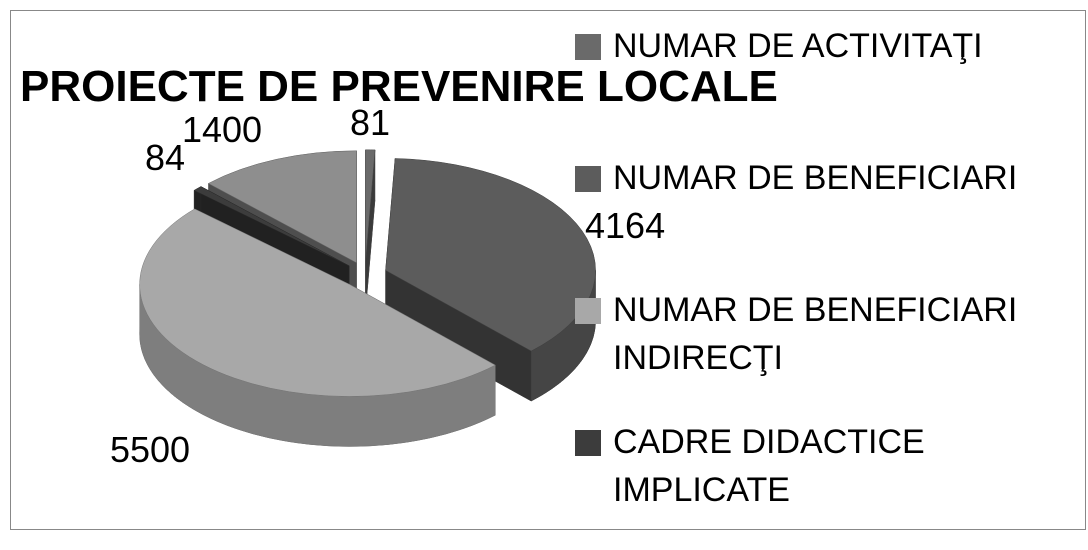 Image resolution: width=1088 pixels, height=550 pixels. Describe the element at coordinates (798, 46) in the screenshot. I see `legend-label: NUMAR DE ACTIVITAŢI` at that location.